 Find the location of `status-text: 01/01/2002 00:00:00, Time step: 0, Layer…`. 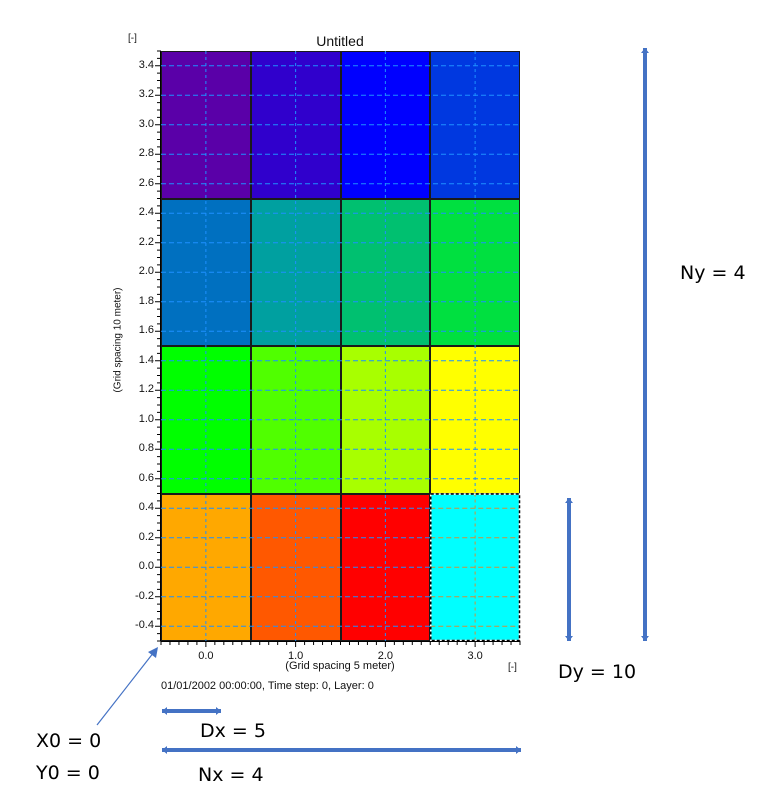

status-text: 01/01/2002 00:00:00, Time step: 0, Layer… is located at coordinates (267, 686).